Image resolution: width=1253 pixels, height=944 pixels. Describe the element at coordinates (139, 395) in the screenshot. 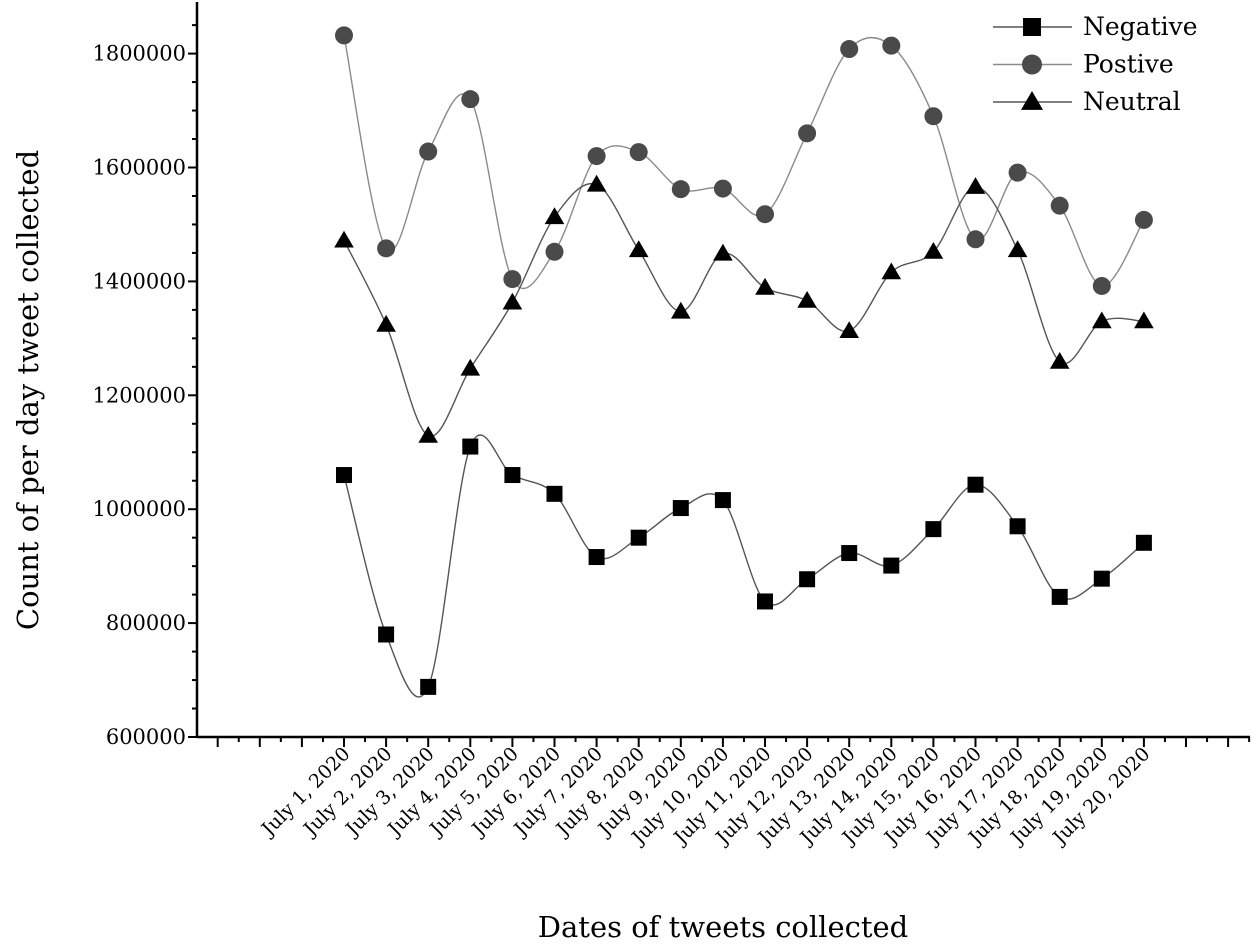

I see `y-tick-label: 1200000` at that location.